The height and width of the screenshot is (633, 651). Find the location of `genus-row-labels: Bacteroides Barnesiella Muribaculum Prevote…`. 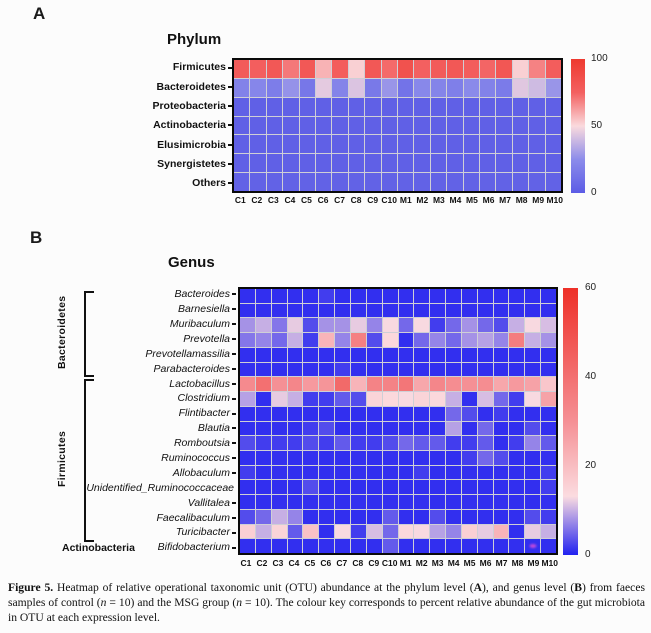

genus-row-labels: Bacteroides Barnesiella Muribaculum Prevote… is located at coordinates (161, 421).